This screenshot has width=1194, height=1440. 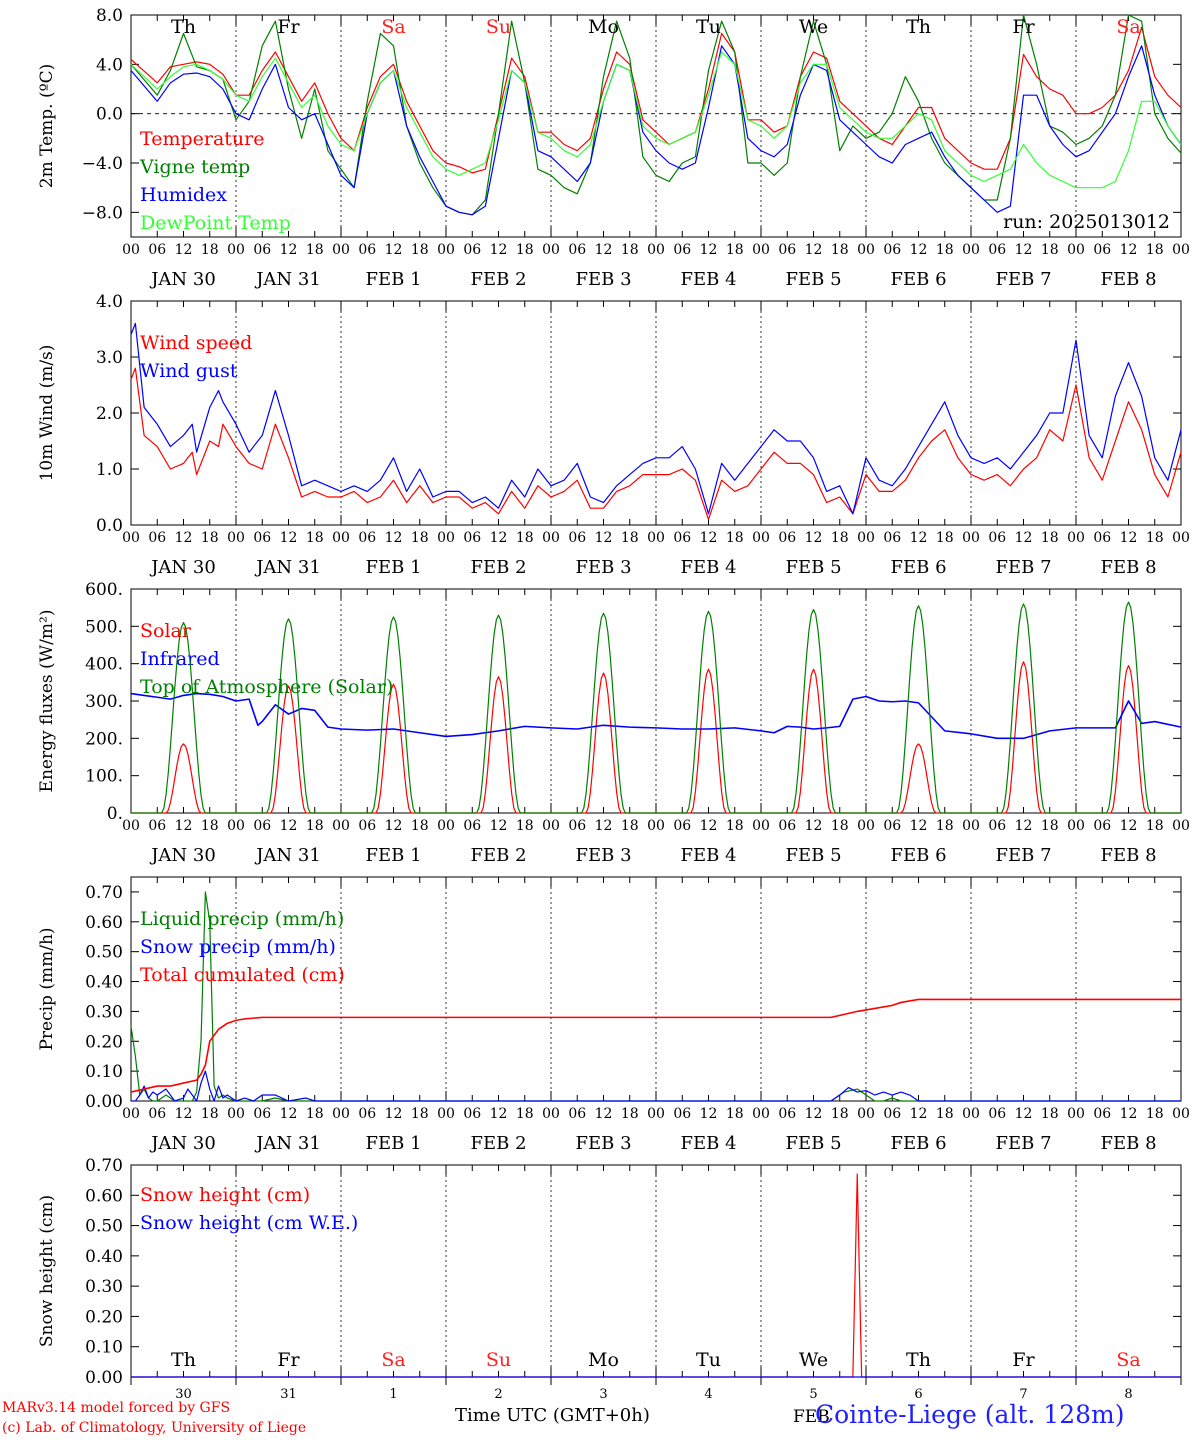 I want to click on temp-ytick-label: −4.0, so click(x=102, y=164).